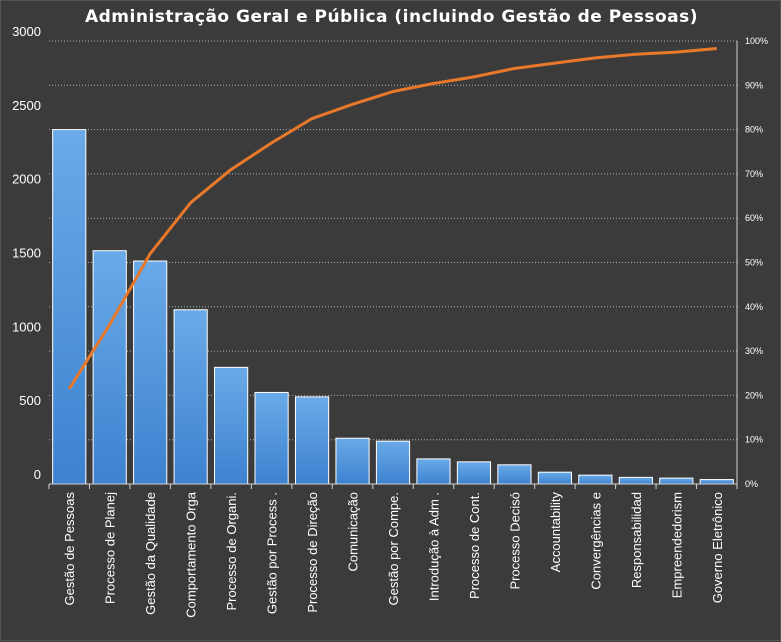 The height and width of the screenshot is (642, 781). Describe the element at coordinates (756, 41) in the screenshot. I see `right-axis-tick-label: 100%` at that location.